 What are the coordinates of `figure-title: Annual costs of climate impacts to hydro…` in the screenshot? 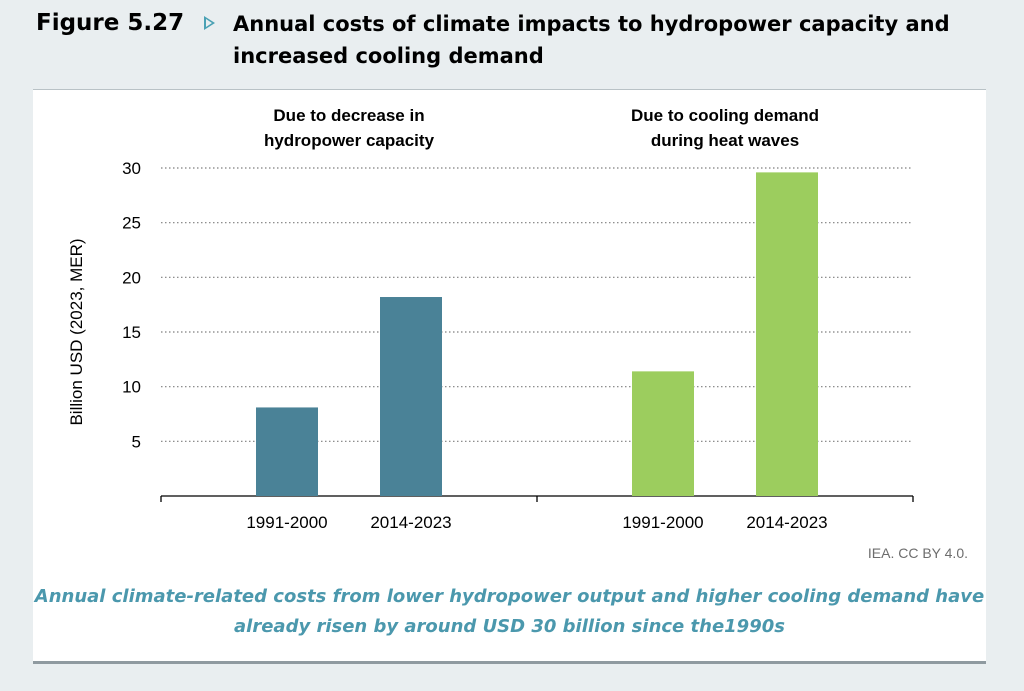 It's located at (591, 40).